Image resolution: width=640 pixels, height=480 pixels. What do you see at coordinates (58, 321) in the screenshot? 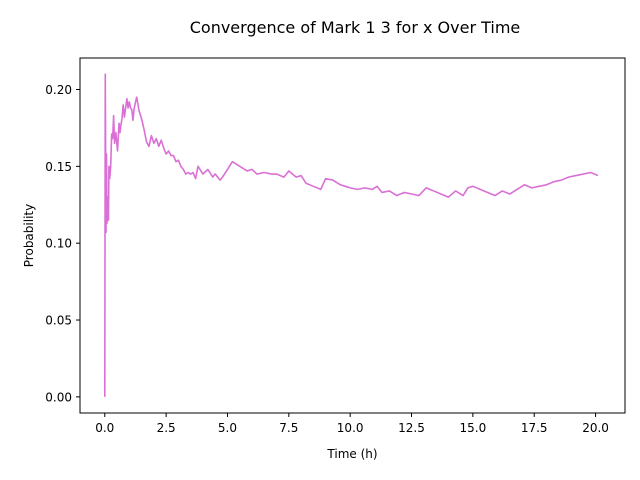
I see `y-tick-label: 0.05` at bounding box center [58, 321].